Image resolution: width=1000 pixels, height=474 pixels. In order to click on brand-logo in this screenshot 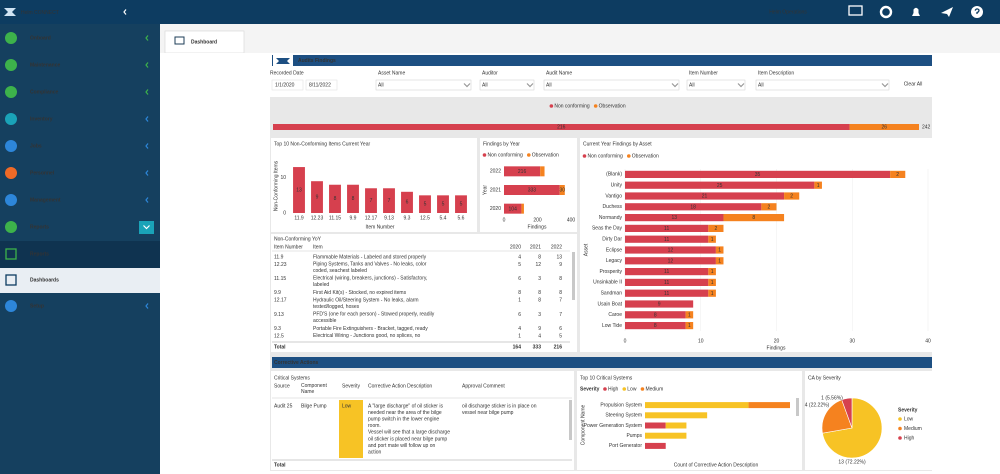, I will do `click(10, 12)`.